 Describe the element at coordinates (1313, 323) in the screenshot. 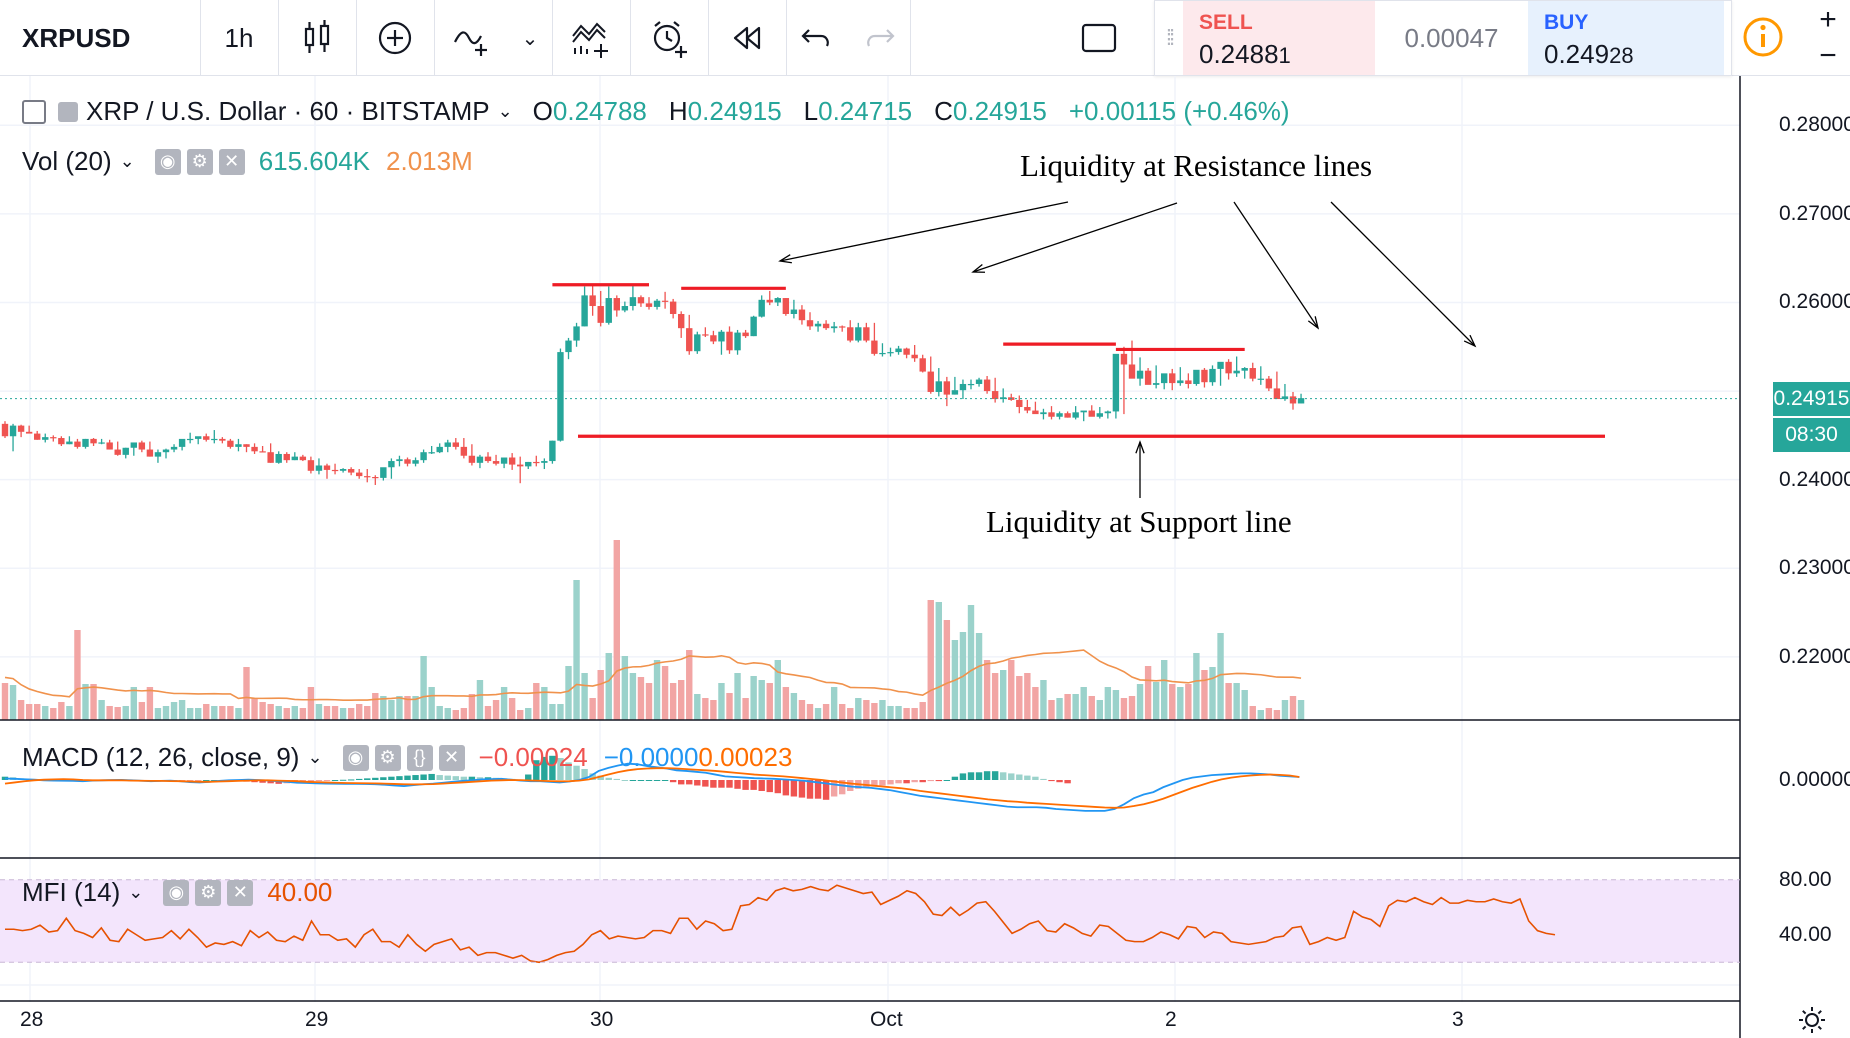

I see `arrow-head` at that location.